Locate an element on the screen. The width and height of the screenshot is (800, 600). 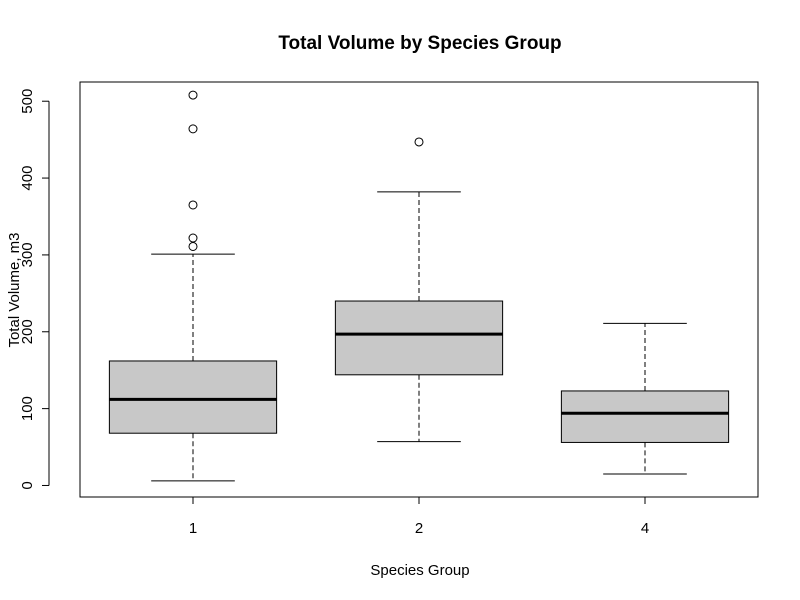
y-tick-label: 0 is located at coordinates (27, 485).